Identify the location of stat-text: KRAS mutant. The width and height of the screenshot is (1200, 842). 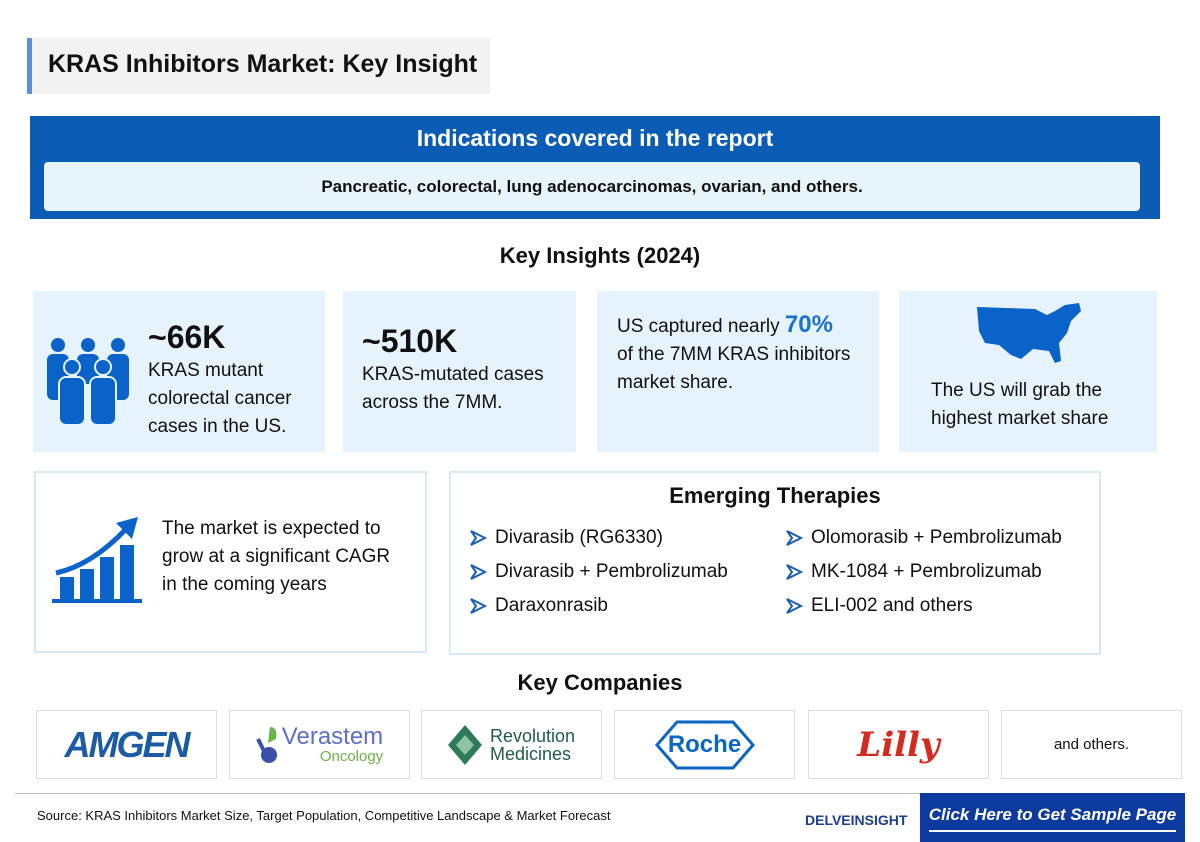
(206, 370).